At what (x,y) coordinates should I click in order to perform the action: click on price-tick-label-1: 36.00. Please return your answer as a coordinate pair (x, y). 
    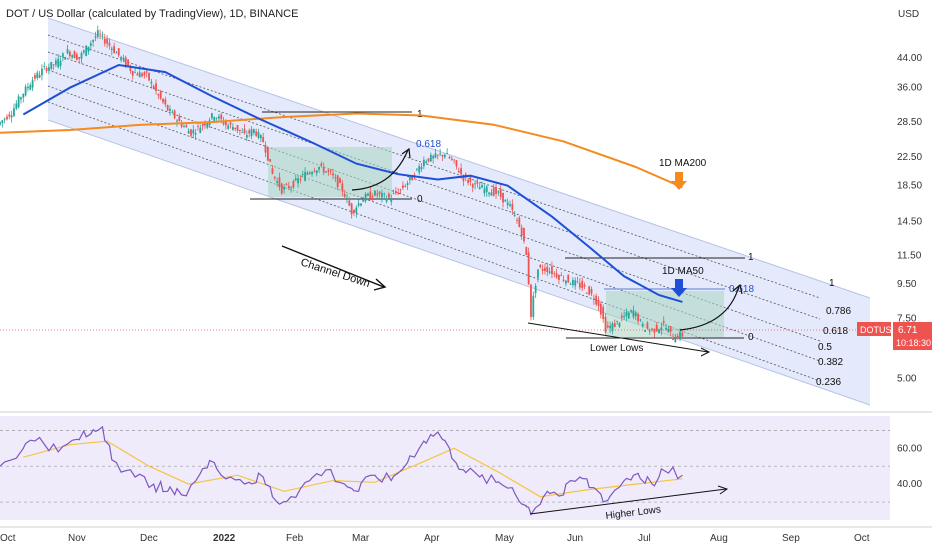
    Looking at the image, I should click on (909, 88).